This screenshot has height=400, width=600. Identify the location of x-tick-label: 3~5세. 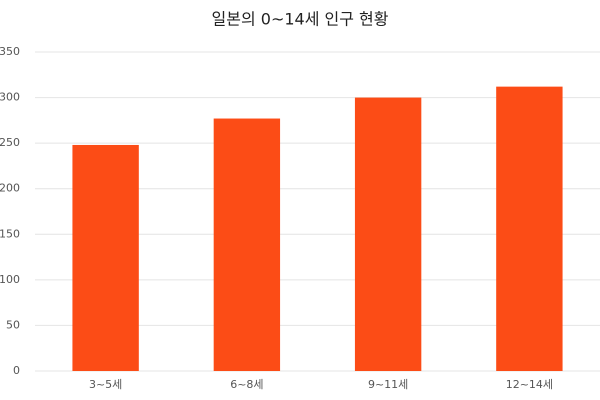
(105, 384).